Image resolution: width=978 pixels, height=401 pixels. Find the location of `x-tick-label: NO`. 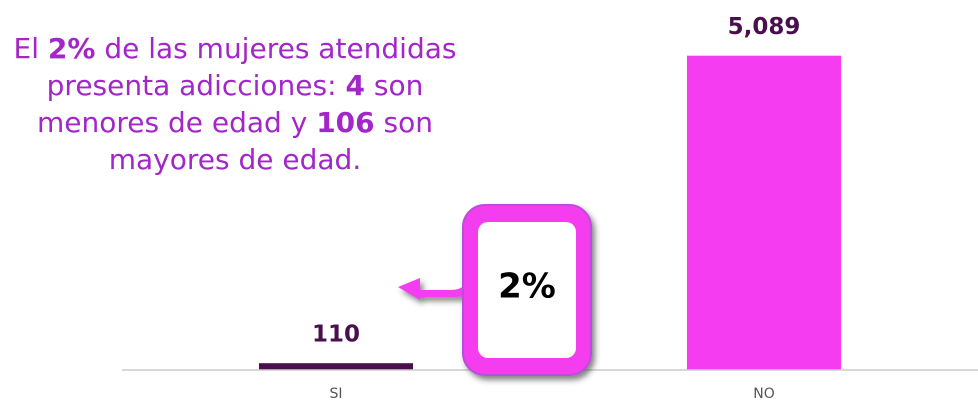

x-tick-label: NO is located at coordinates (764, 393).